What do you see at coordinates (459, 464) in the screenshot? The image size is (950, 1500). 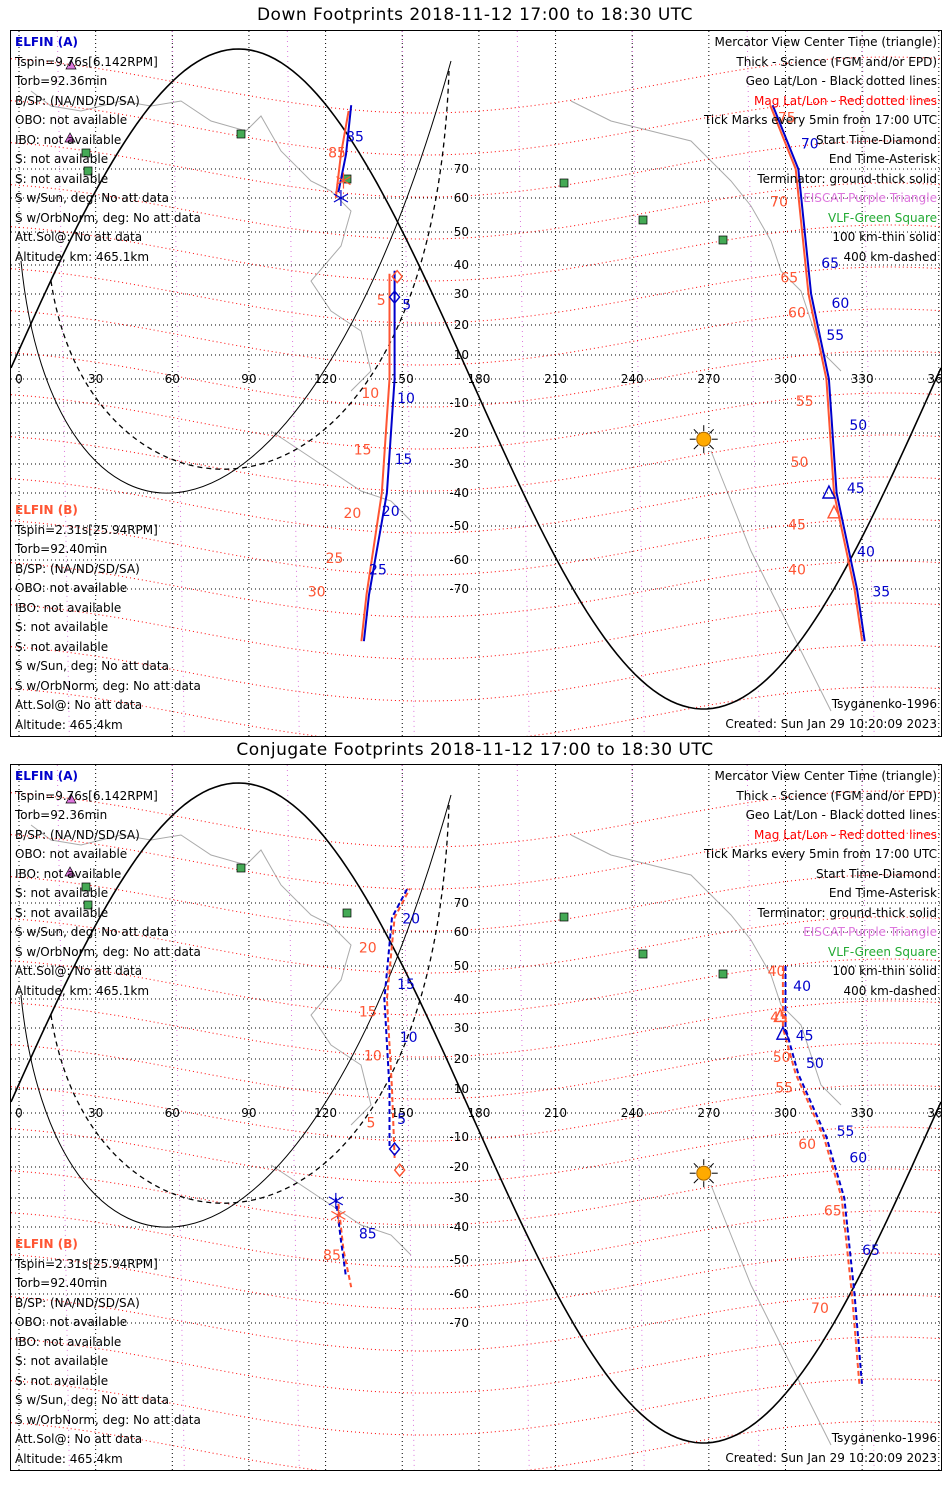 I see `latitude-label: -30` at bounding box center [459, 464].